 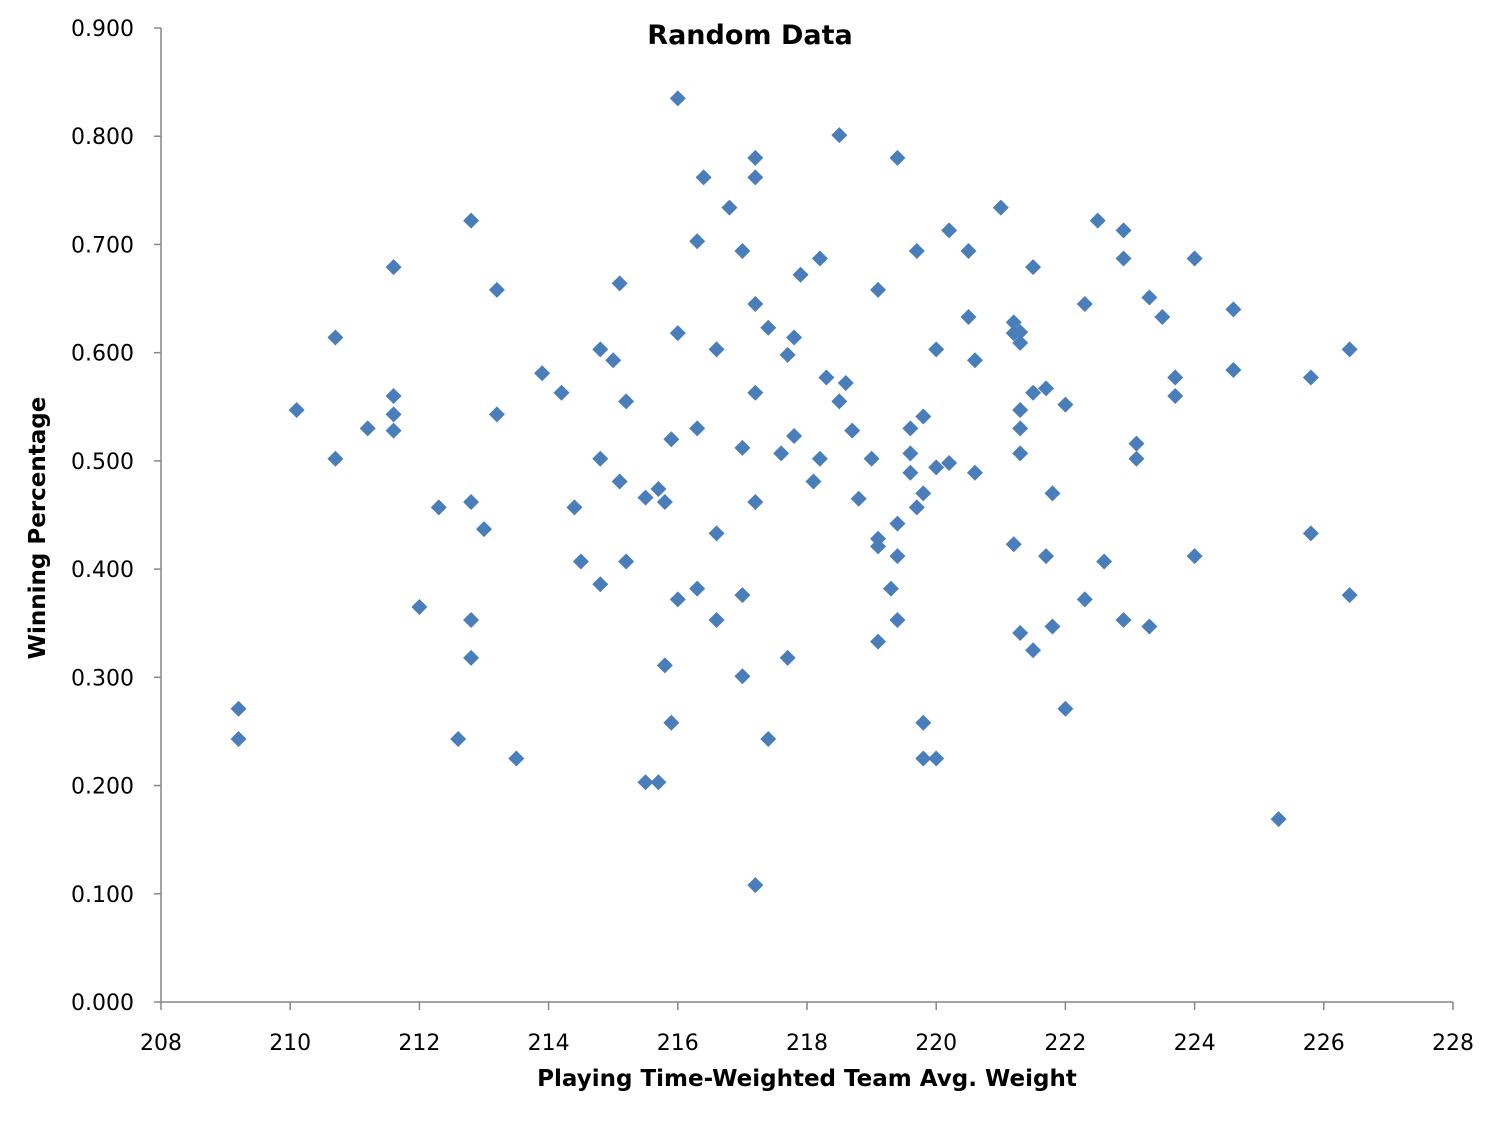 What do you see at coordinates (678, 1043) in the screenshot?
I see `x-tick-label: 216` at bounding box center [678, 1043].